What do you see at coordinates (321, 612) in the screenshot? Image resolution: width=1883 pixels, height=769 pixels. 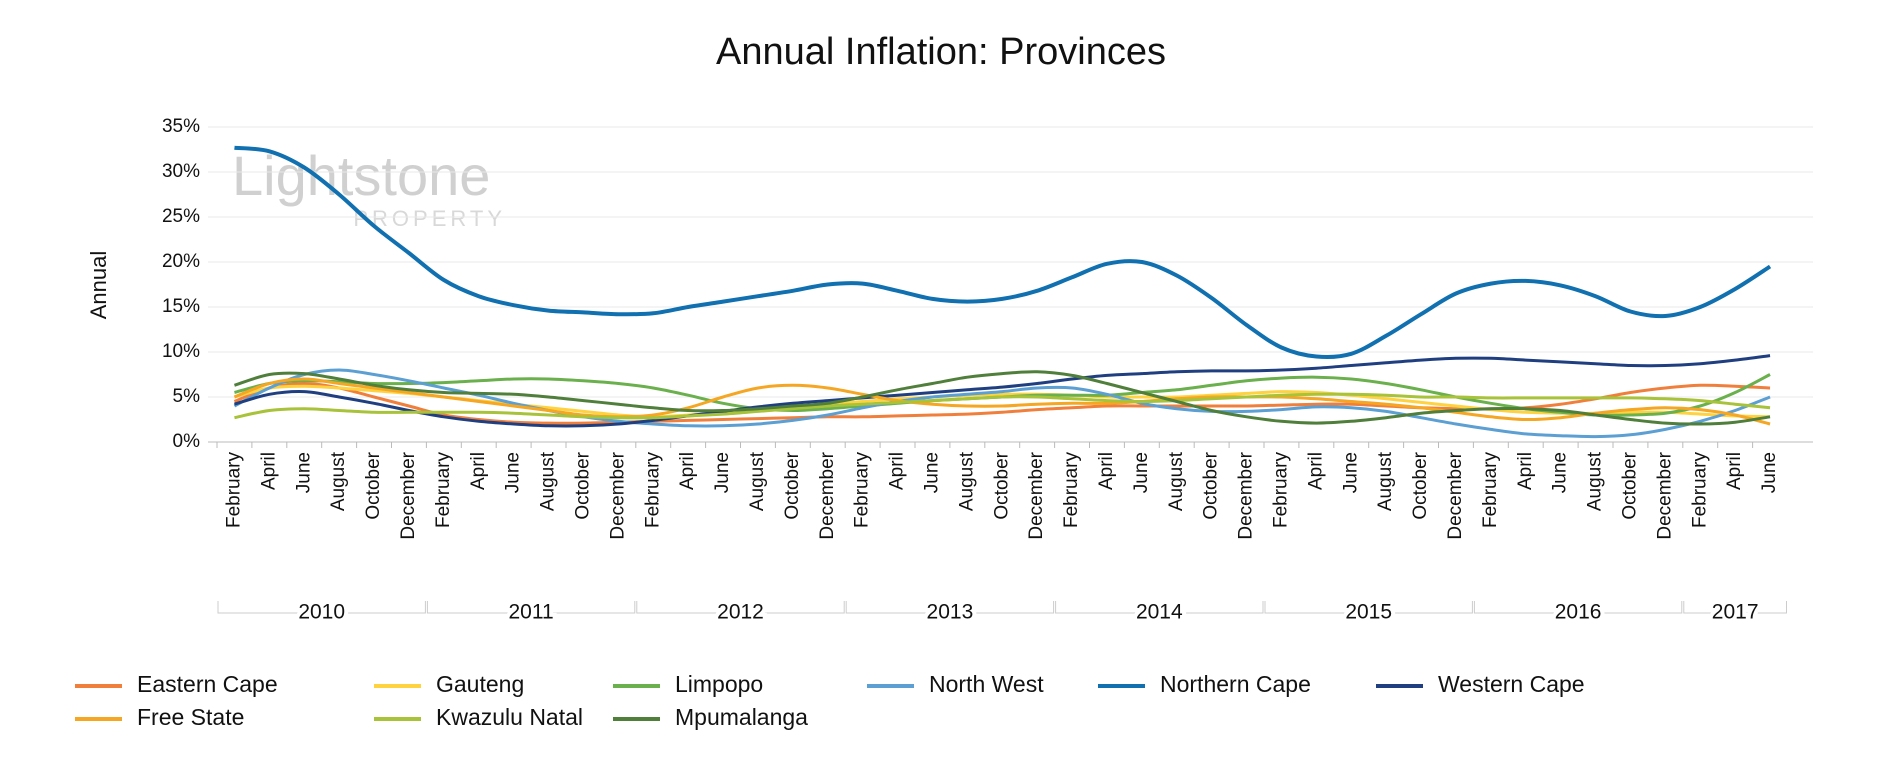 I see `year-label: 2010` at bounding box center [321, 612].